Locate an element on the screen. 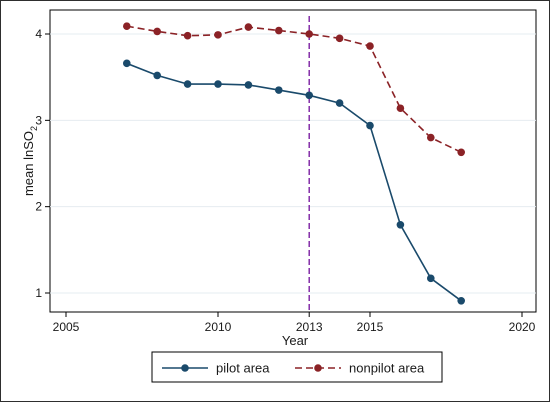 This screenshot has height=402, width=550. x-tick-label: 2013 is located at coordinates (309, 327).